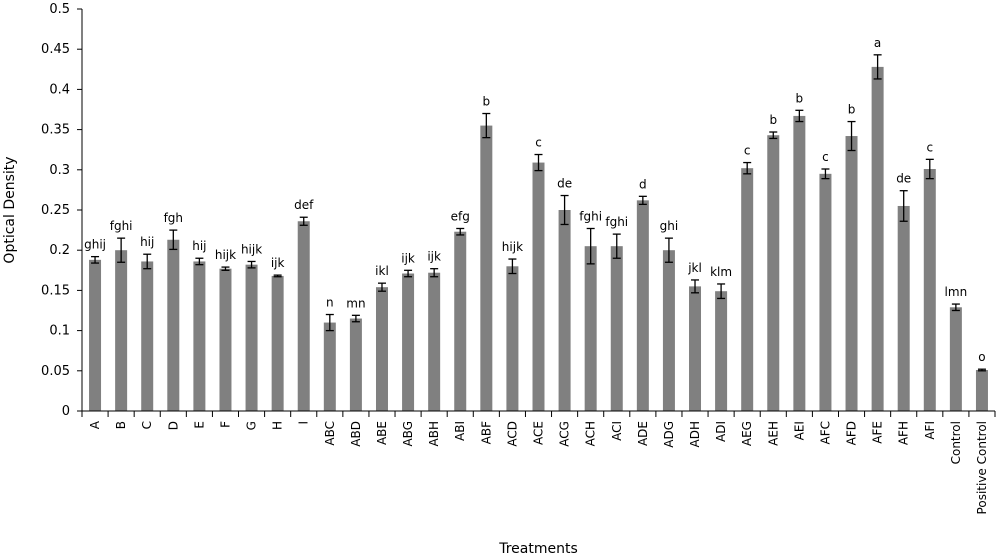  What do you see at coordinates (356, 434) in the screenshot?
I see `x-tick-label: ABD` at bounding box center [356, 434].